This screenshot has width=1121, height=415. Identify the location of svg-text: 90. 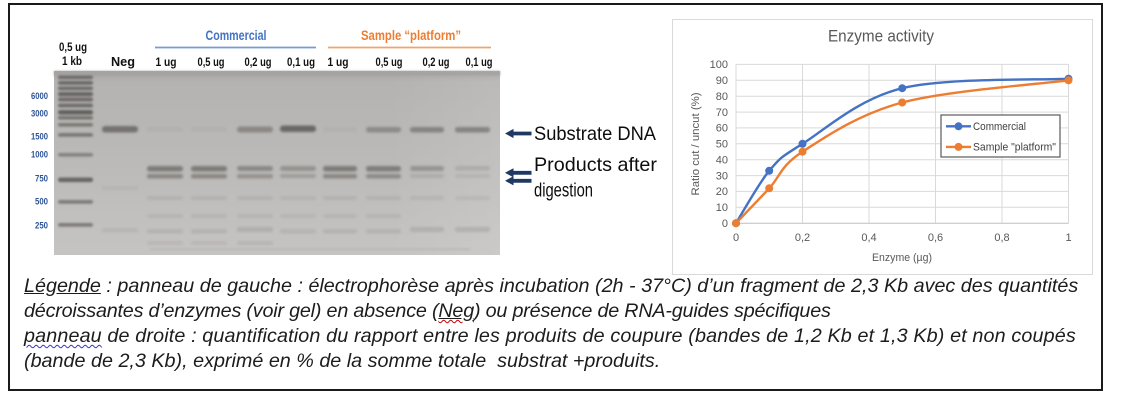
(722, 81).